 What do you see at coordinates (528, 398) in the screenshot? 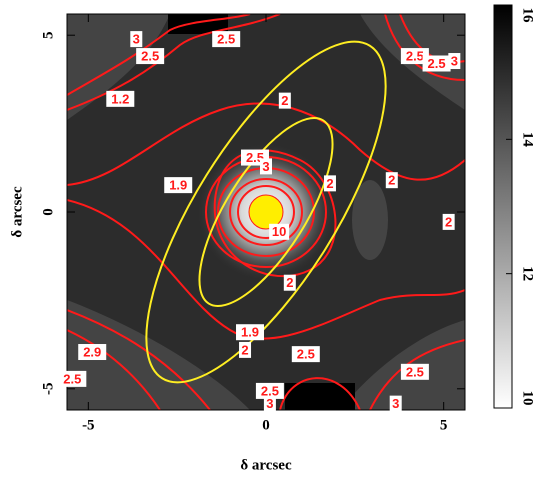
I see `colorbar-tick-label: 10` at bounding box center [528, 398].